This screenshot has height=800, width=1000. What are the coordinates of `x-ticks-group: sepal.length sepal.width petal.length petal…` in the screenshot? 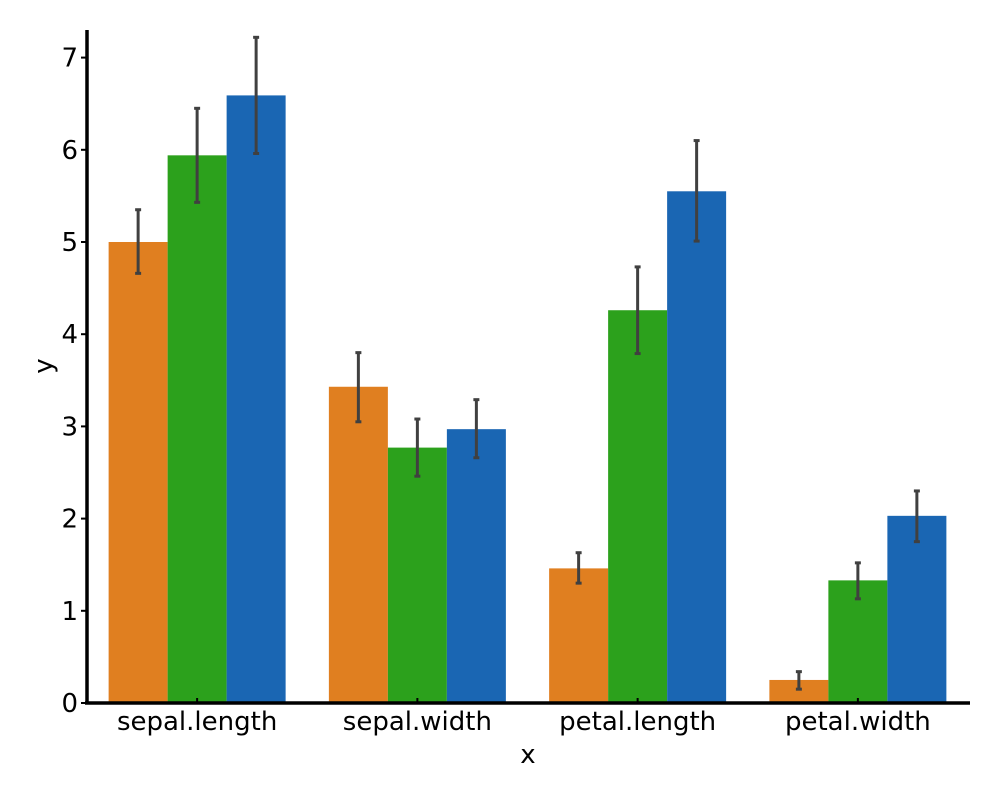 It's located at (524, 717).